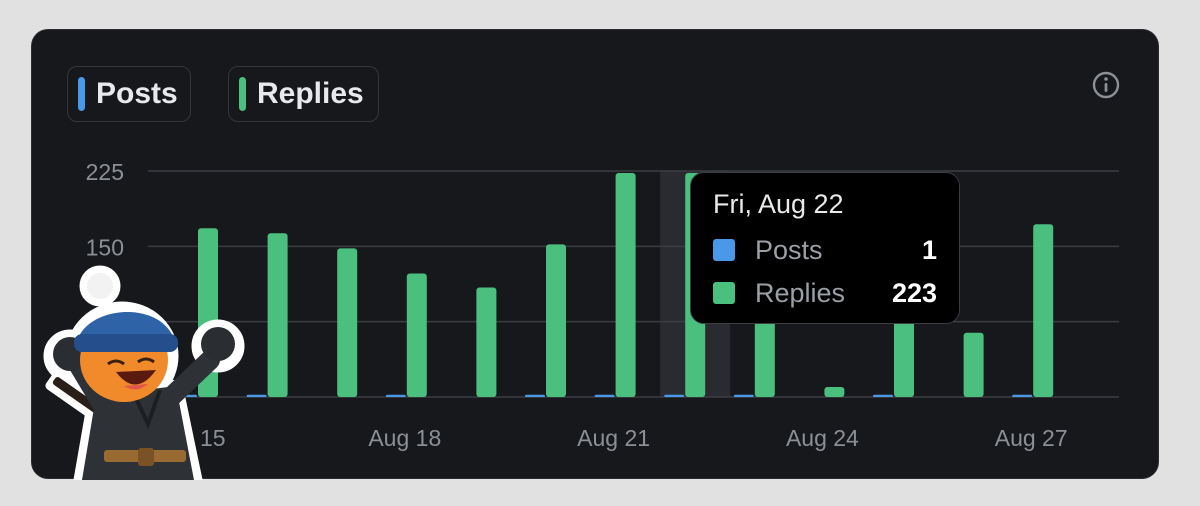 This screenshot has height=506, width=1200. Describe the element at coordinates (800, 292) in the screenshot. I see `tooltip-replies-name: Replies` at that location.